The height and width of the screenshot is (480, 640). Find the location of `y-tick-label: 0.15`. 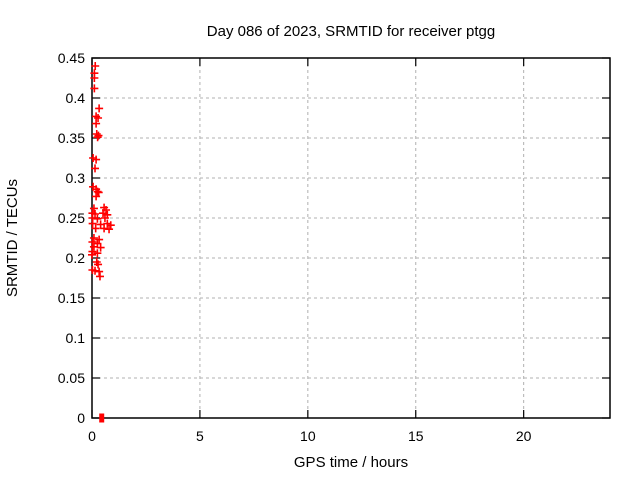

y-tick-label: 0.15 is located at coordinates (71, 298).